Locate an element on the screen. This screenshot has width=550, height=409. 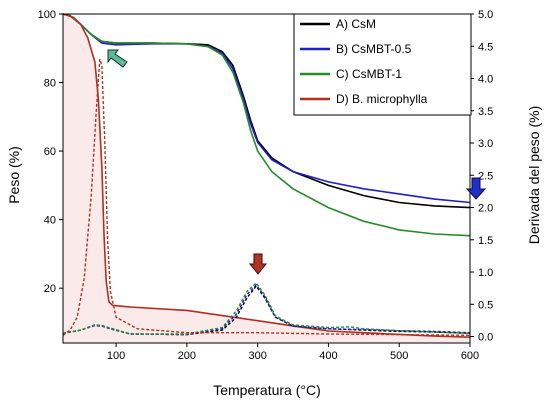
x-tick-label: 500 is located at coordinates (399, 356).